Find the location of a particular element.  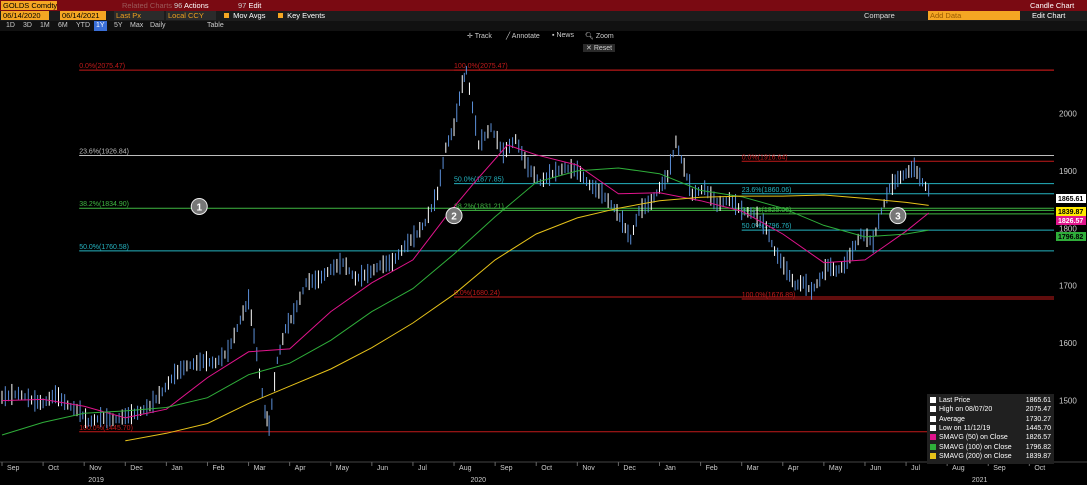

x-tick-label: Sep is located at coordinates (506, 468).